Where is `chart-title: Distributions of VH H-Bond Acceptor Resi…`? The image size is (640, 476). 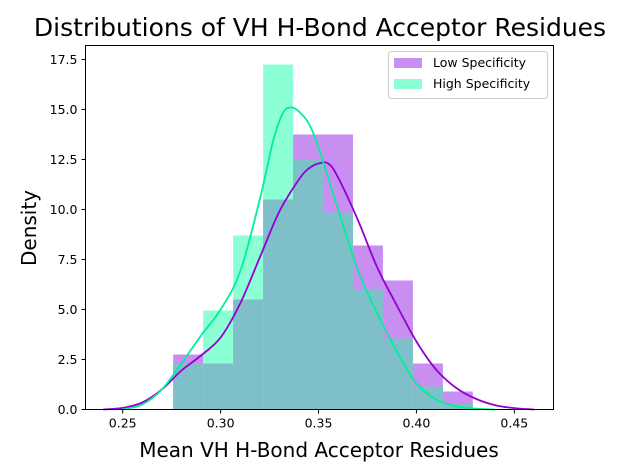
chart-title: Distributions of VH H-Bond Acceptor Resi… is located at coordinates (320, 27).